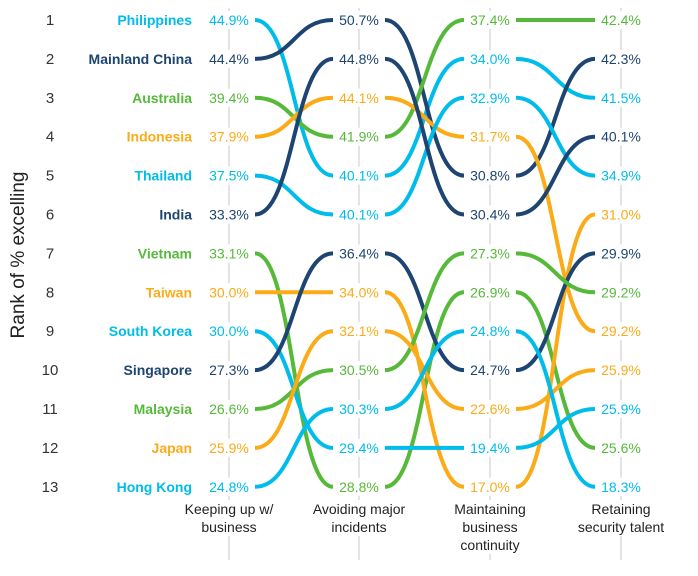 This screenshot has height=576, width=698. I want to click on country-label: Singapore, so click(158, 370).